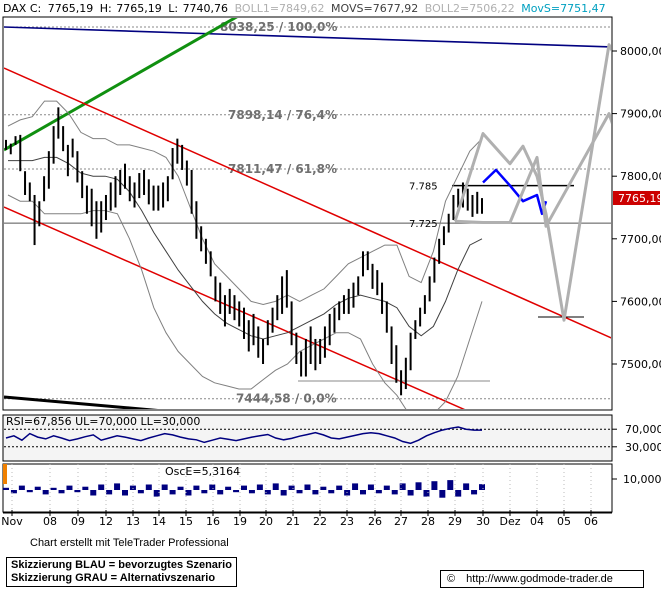 Image resolution: width=661 pixels, height=591 pixels. What do you see at coordinates (374, 8) in the screenshot?
I see `header-movs: MOVS=7677,92` at bounding box center [374, 8].